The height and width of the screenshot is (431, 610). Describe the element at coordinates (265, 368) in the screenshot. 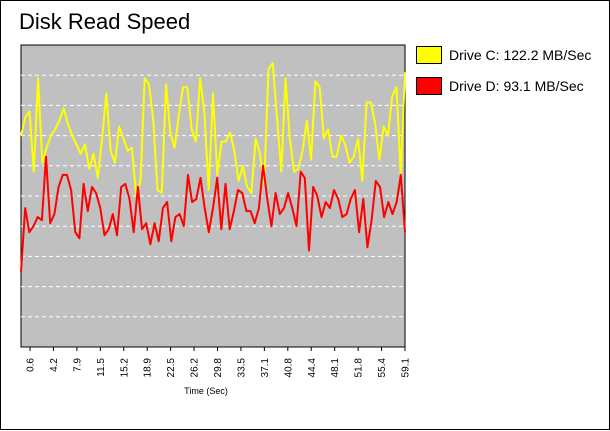

I see `x-tick-label: 37.1` at that location.